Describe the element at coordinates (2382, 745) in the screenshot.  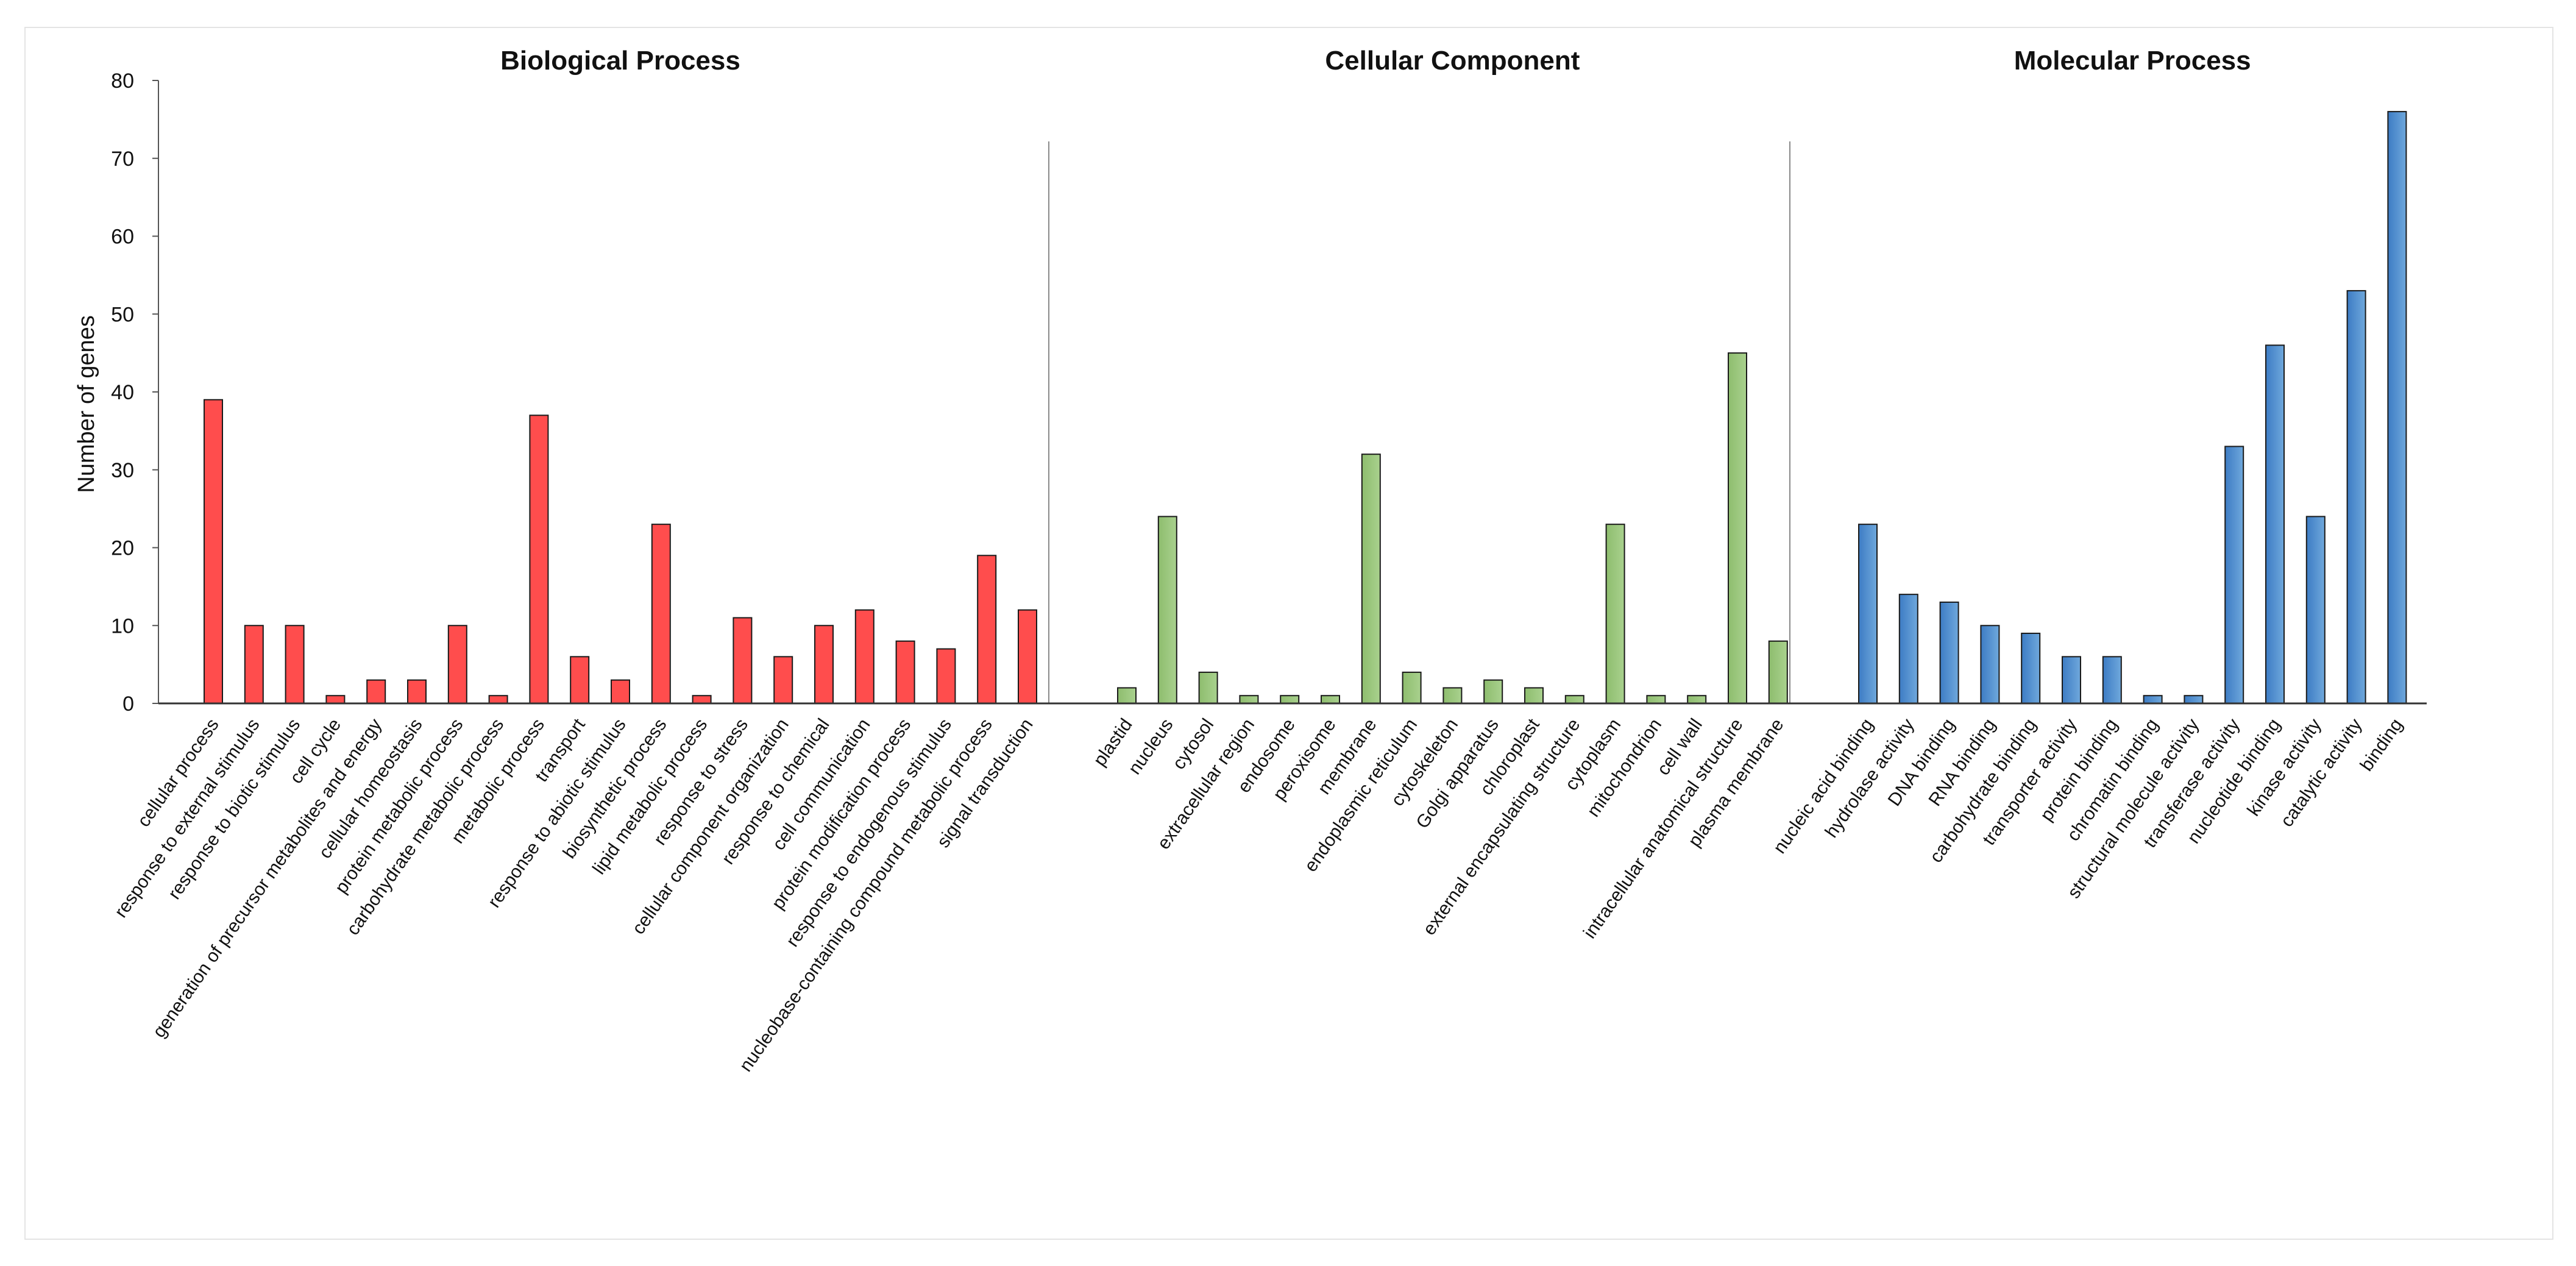
I see `x-tick-label: binding` at that location.